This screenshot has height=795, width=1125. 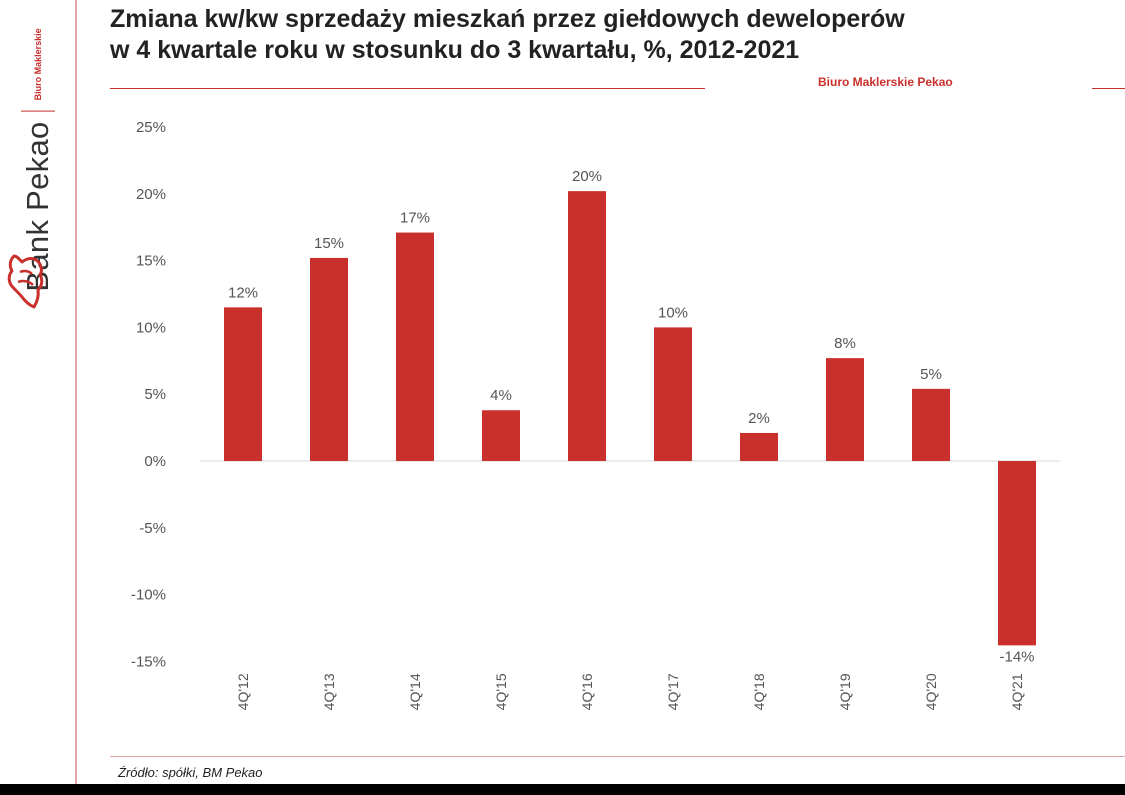 I want to click on data-label: 2%, so click(x=759, y=418).